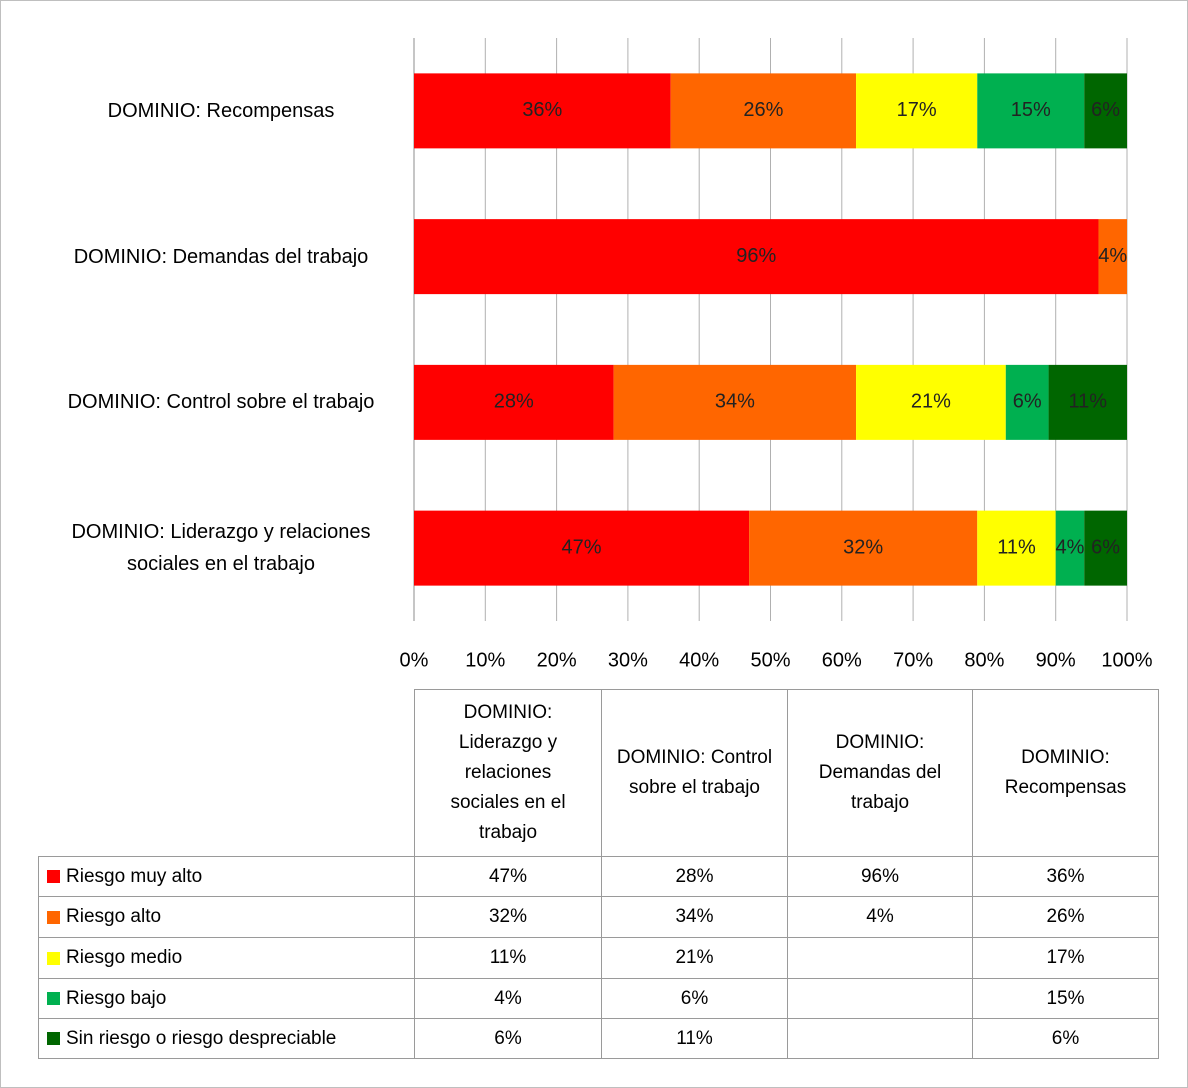 Image resolution: width=1188 pixels, height=1088 pixels. Describe the element at coordinates (913, 660) in the screenshot. I see `x-tick-label: 70%` at that location.